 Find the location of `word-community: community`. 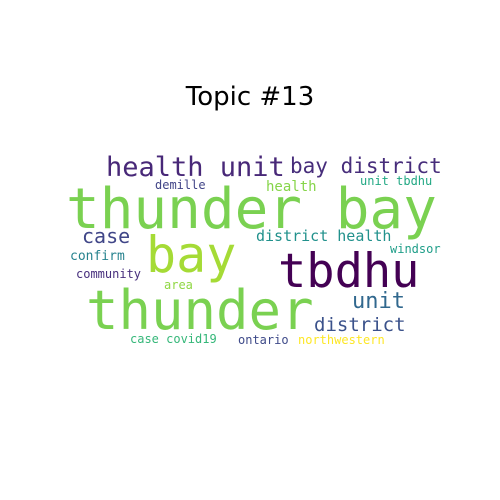

word-community: community is located at coordinates (109, 274).